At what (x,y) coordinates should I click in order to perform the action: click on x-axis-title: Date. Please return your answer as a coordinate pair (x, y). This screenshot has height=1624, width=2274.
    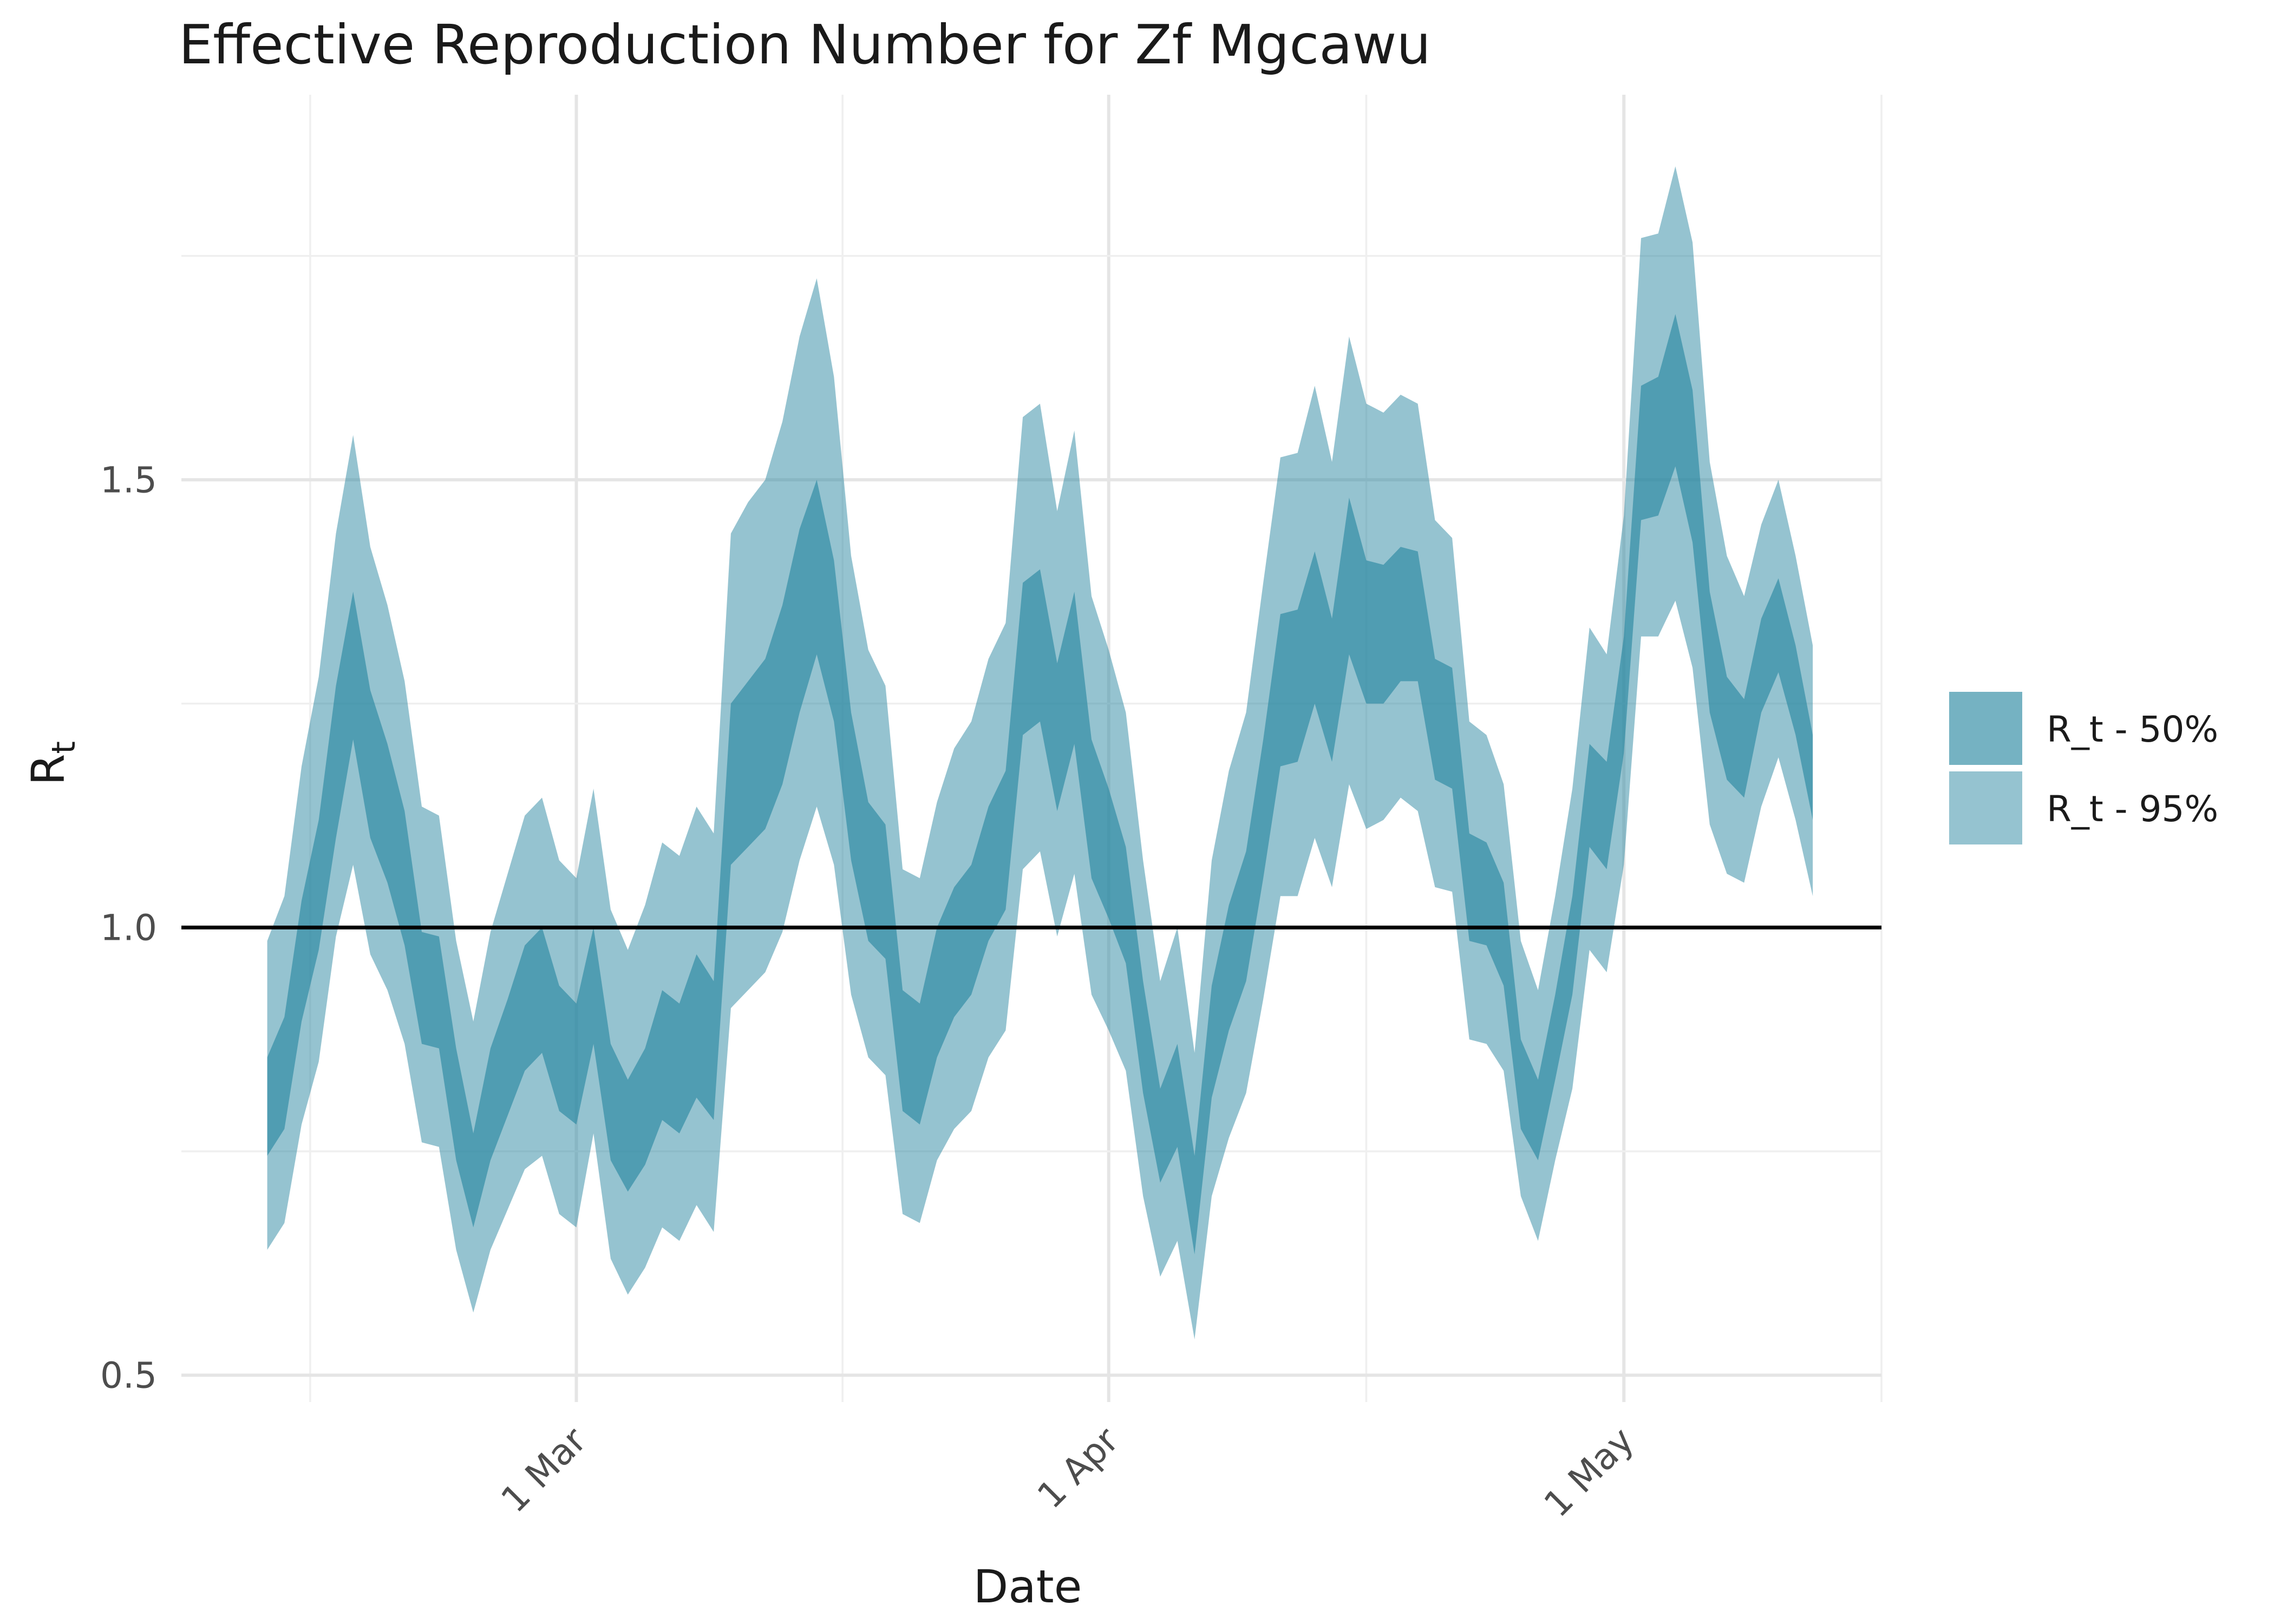
    Looking at the image, I should click on (1028, 1587).